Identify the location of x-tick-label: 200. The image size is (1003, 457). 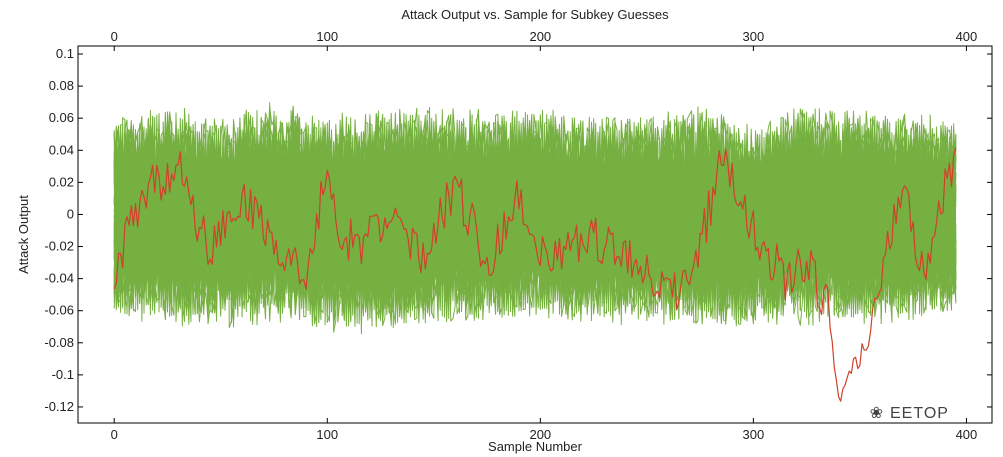
(540, 434).